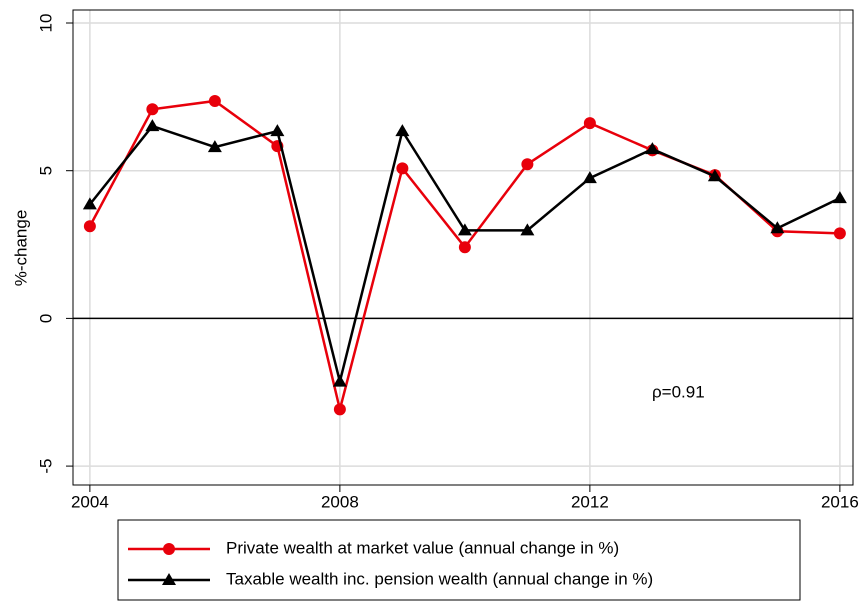 The width and height of the screenshot is (868, 606). I want to click on y-tick-label: -5, so click(45, 466).